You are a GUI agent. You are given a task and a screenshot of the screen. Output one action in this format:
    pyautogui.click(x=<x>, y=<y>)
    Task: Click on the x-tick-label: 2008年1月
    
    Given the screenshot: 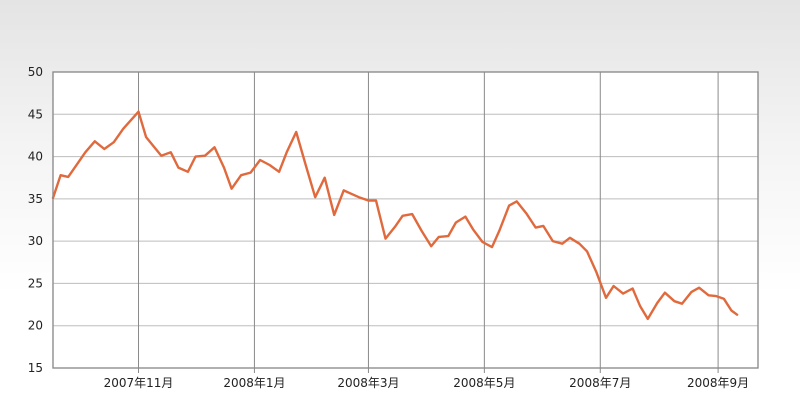 What is the action you would take?
    pyautogui.click(x=254, y=383)
    